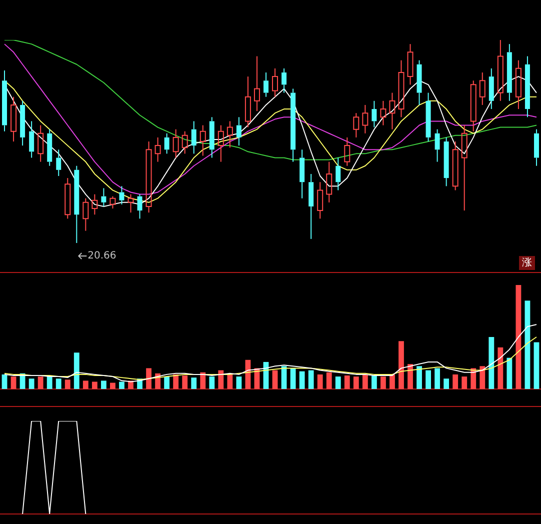 This screenshot has height=524, width=541. Describe the element at coordinates (527, 262) in the screenshot. I see `text: 涨` at that location.